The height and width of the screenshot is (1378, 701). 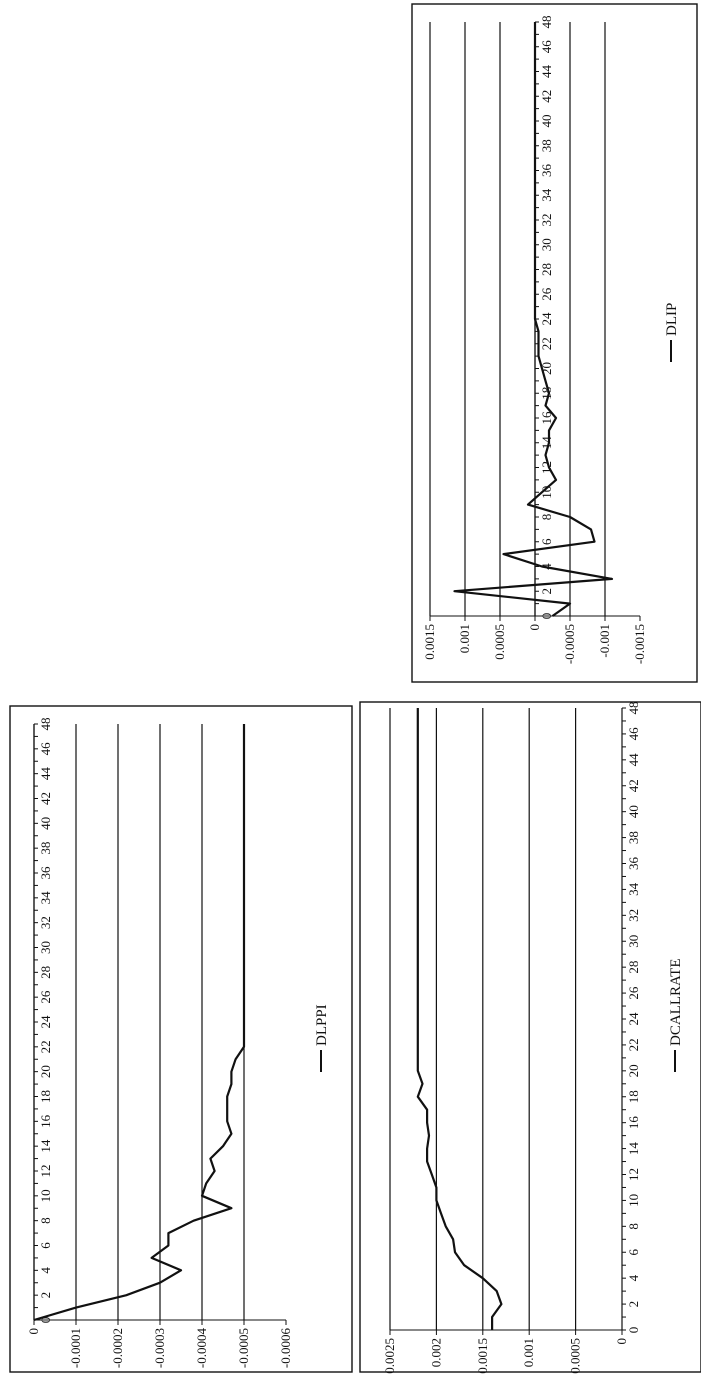 What do you see at coordinates (45, 997) in the screenshot?
I see `chart-dlppi-x-tick-label: 26` at bounding box center [45, 997].